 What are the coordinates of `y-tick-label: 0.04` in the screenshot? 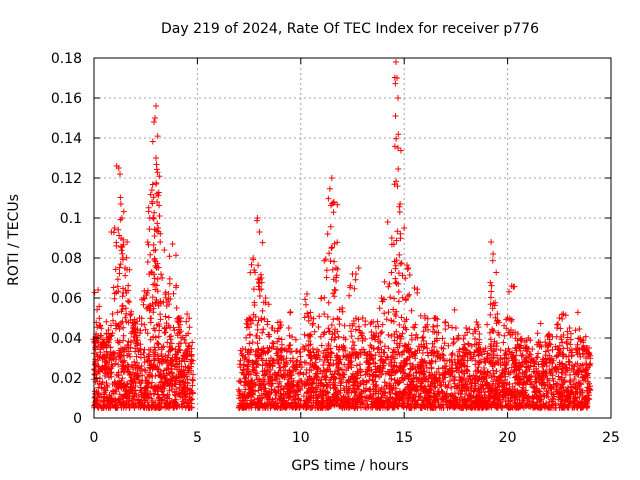 It's located at (66, 339).